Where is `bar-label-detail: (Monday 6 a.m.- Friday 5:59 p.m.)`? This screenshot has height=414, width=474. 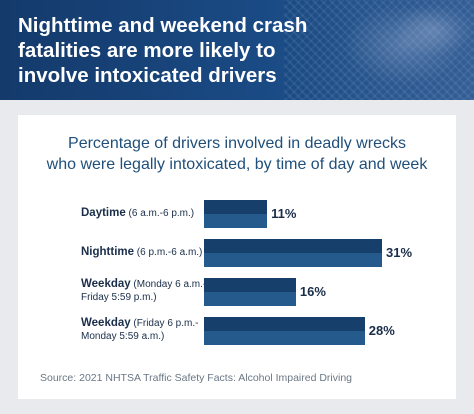 bar-label-detail: (Monday 6 a.m.- Friday 5:59 p.m.) is located at coordinates (144, 291).